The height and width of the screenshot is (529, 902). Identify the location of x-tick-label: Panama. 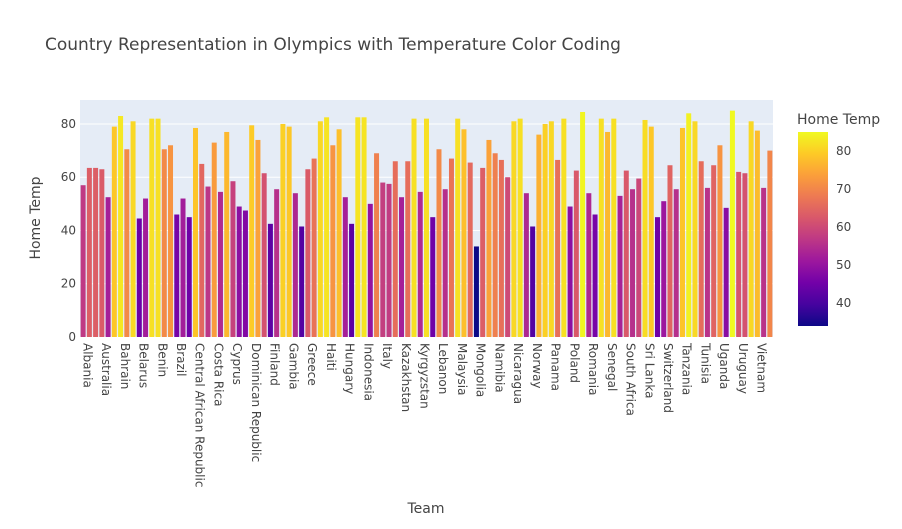
(556, 367).